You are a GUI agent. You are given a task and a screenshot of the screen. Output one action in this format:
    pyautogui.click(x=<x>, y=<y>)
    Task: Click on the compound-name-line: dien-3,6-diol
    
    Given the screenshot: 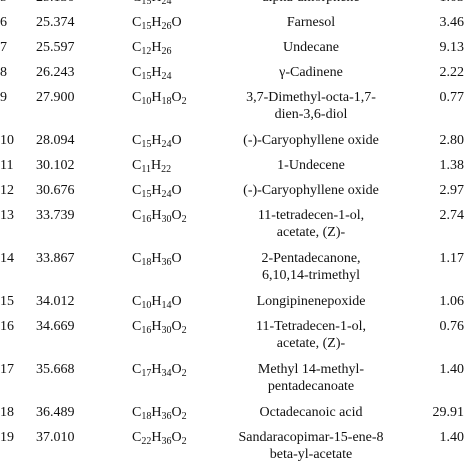 What is the action you would take?
    pyautogui.click(x=311, y=114)
    